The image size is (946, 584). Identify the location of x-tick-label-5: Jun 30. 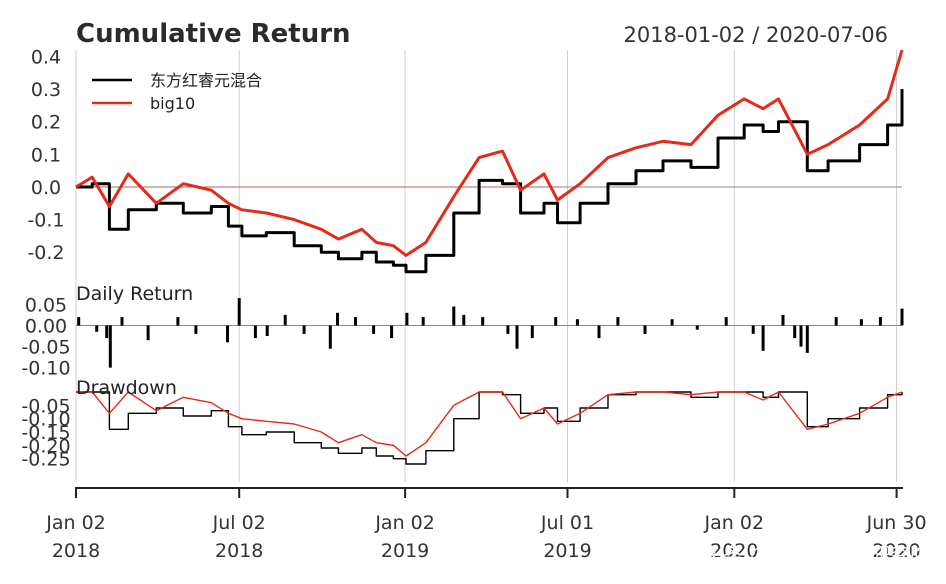
(896, 523).